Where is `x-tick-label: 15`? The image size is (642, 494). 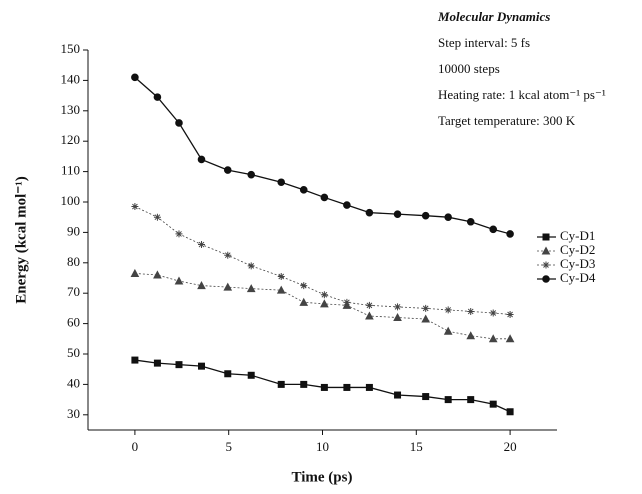 x-tick-label: 15 is located at coordinates (416, 446).